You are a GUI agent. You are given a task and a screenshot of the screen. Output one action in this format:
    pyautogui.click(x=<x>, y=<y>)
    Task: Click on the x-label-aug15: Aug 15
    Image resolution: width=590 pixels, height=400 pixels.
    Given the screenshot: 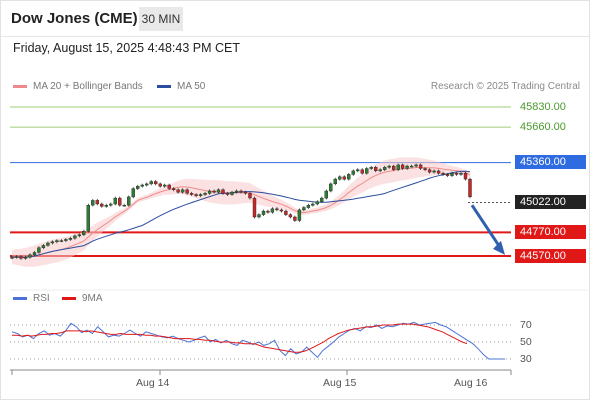 What is the action you would take?
    pyautogui.click(x=340, y=383)
    